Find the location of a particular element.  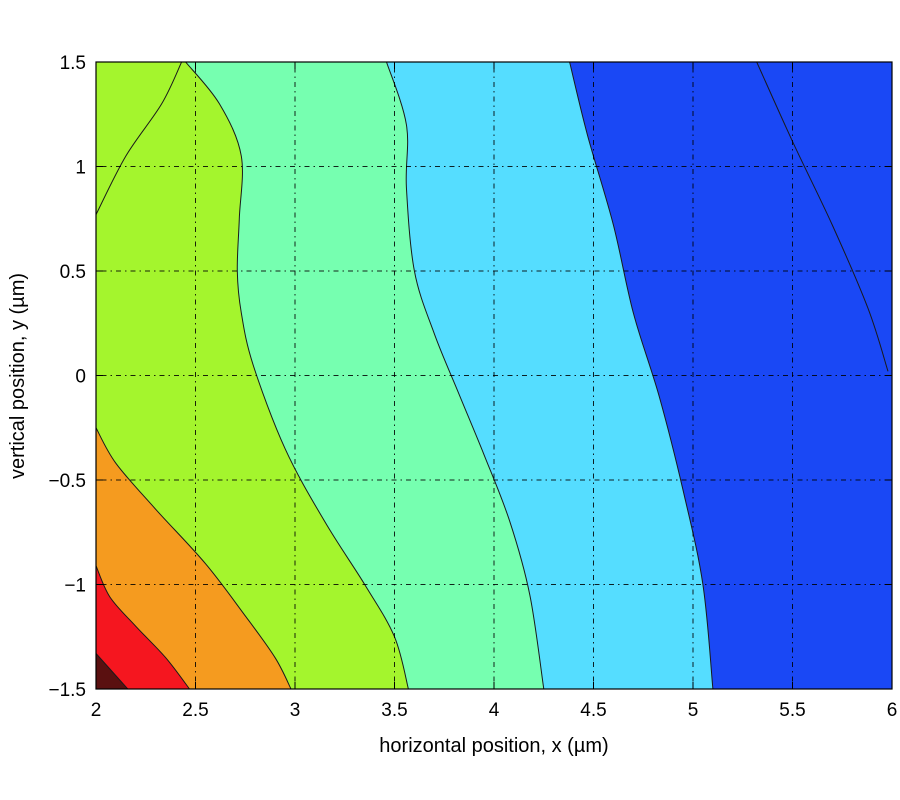

x-tick-label: 4 is located at coordinates (494, 710).